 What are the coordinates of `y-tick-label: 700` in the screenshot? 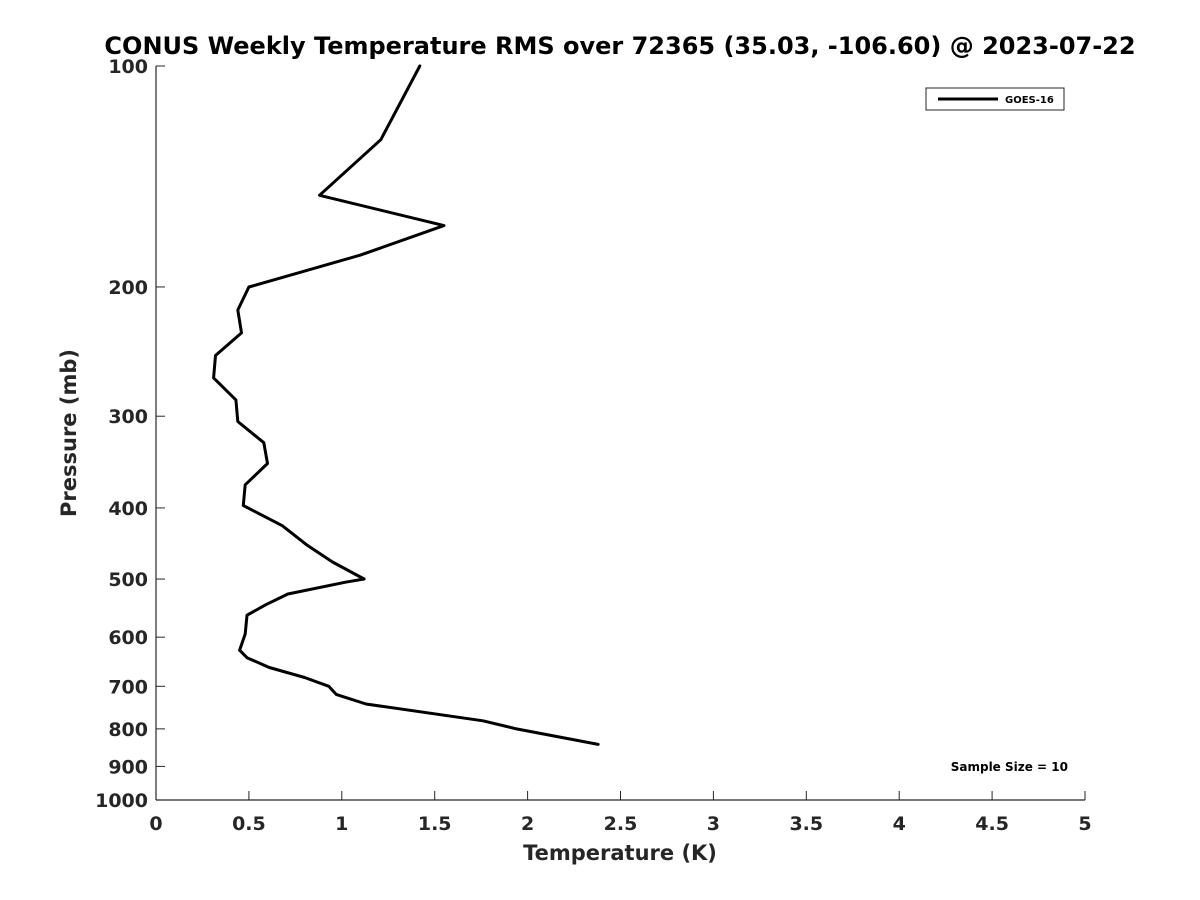 It's located at (128, 687).